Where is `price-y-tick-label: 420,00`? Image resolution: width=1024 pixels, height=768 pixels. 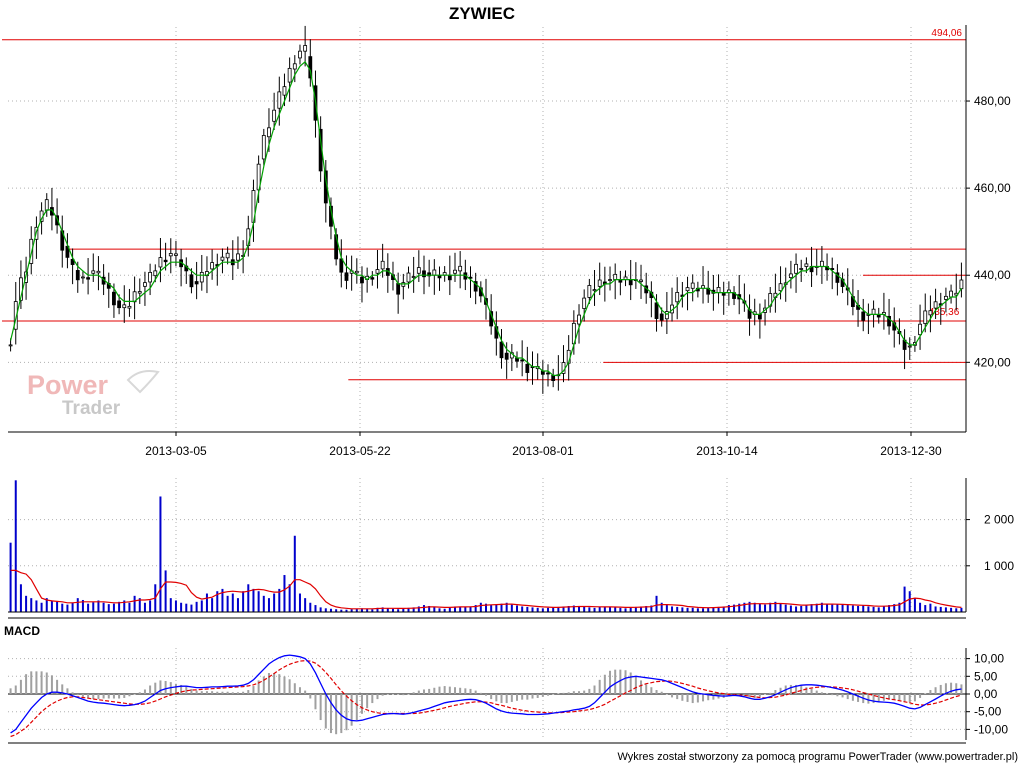
price-y-tick-label: 420,00 is located at coordinates (992, 362).